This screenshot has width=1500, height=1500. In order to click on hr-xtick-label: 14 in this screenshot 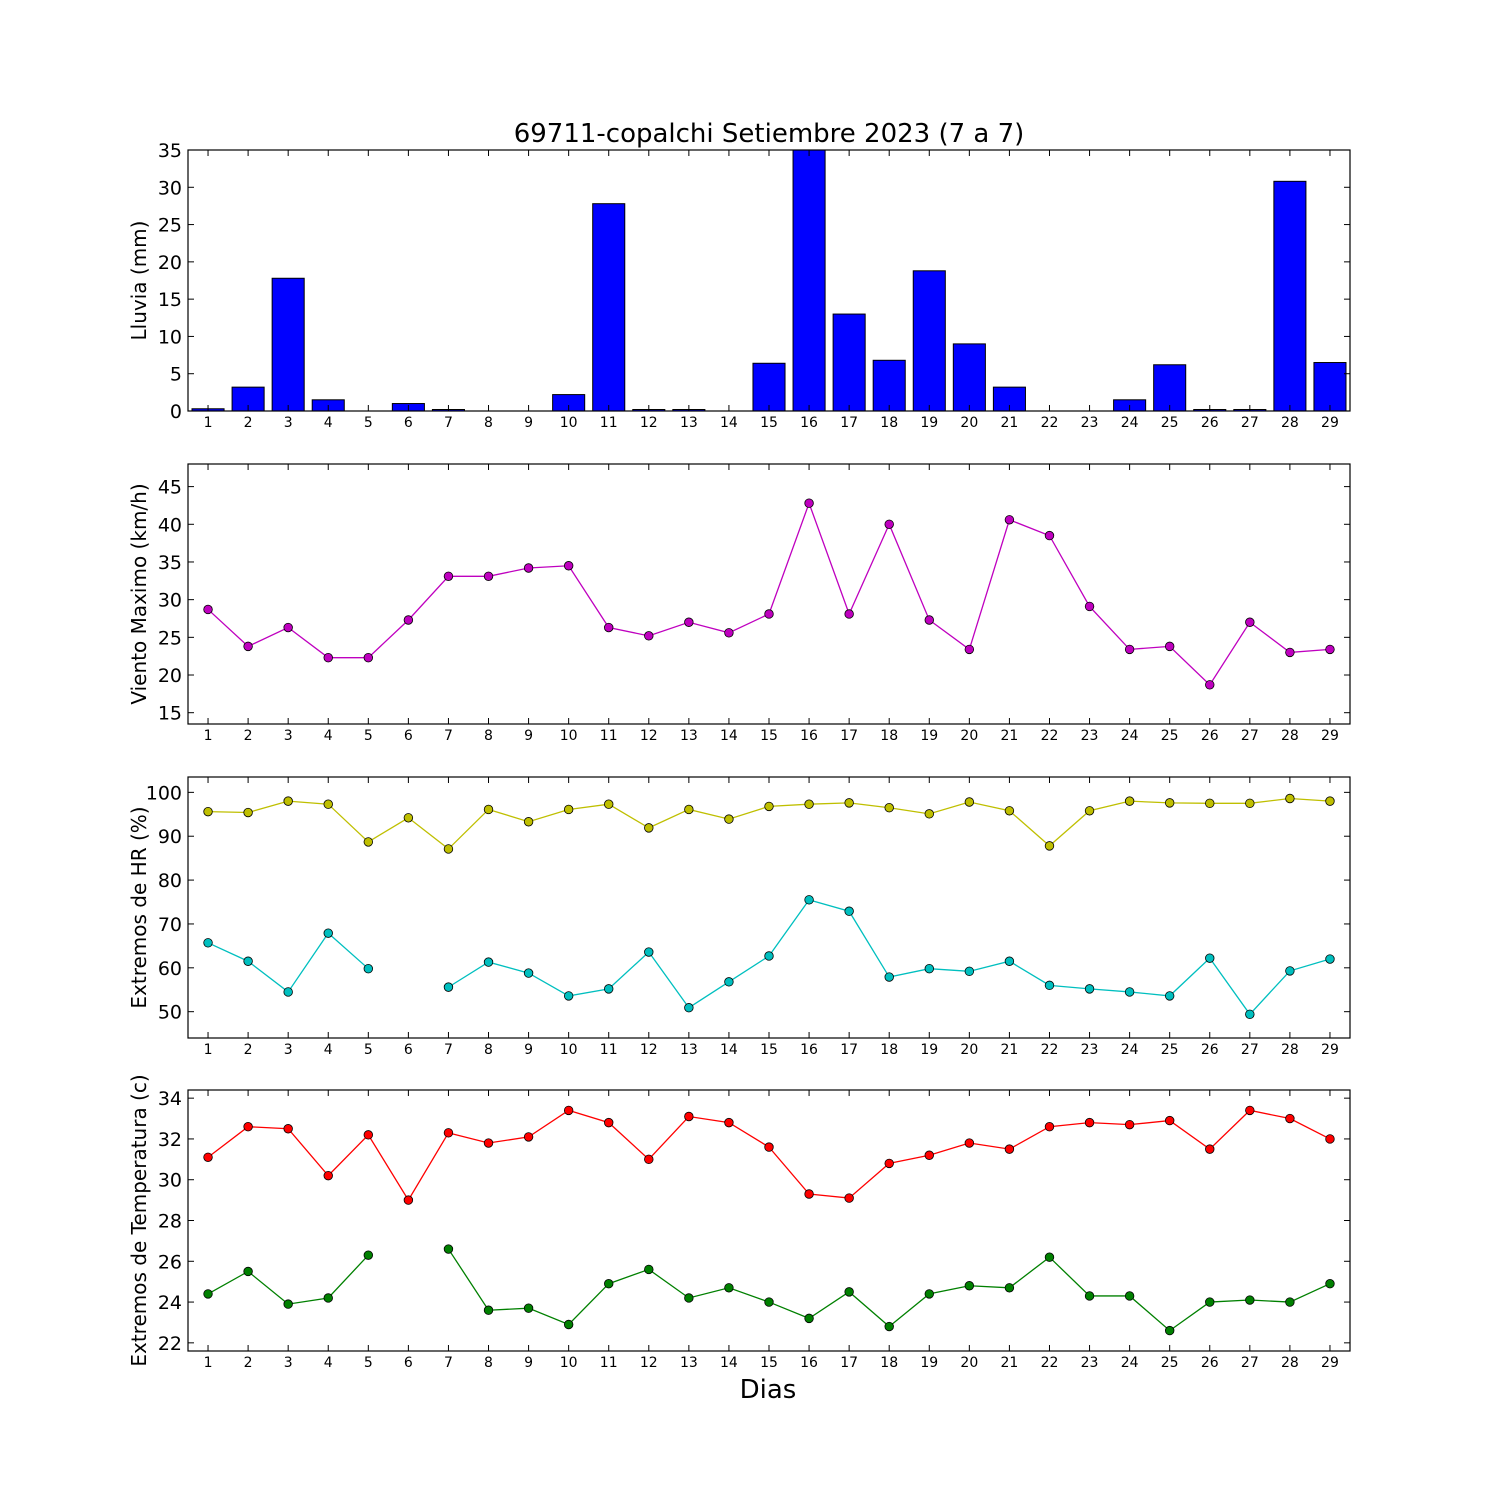, I will do `click(729, 1050)`.